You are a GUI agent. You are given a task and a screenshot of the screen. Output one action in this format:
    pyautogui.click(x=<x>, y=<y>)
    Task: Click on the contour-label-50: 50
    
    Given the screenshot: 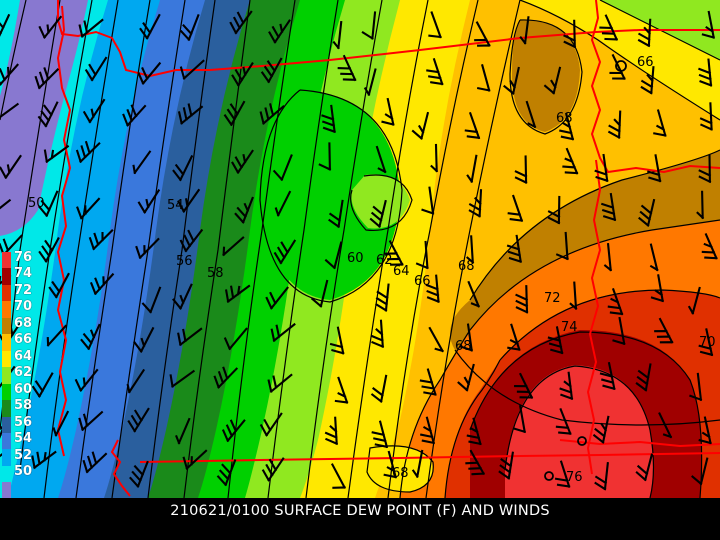 What is the action you would take?
    pyautogui.click(x=36, y=203)
    